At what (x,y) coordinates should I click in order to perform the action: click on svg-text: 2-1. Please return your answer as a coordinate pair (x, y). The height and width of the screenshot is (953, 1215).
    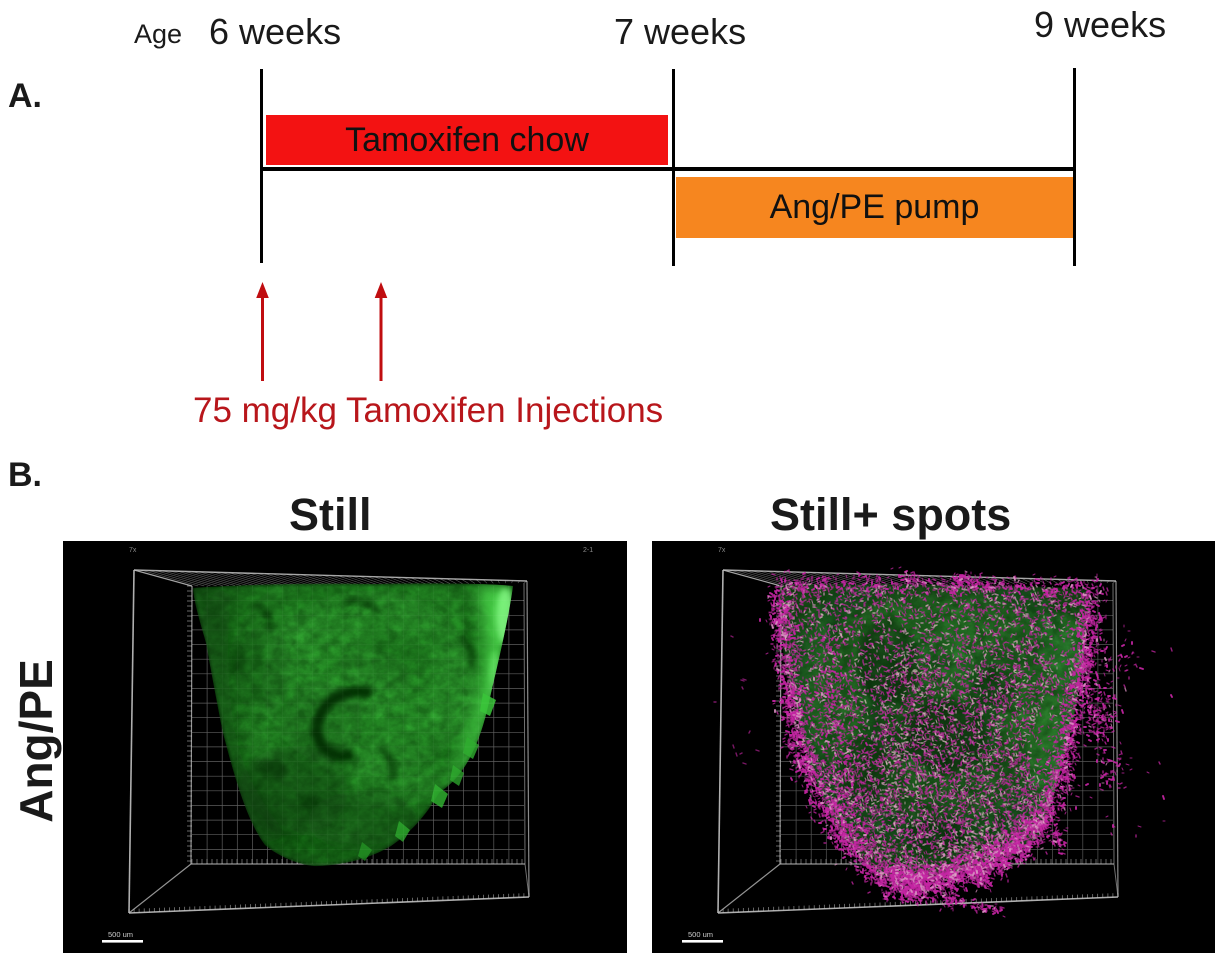
    Looking at the image, I should click on (588, 550).